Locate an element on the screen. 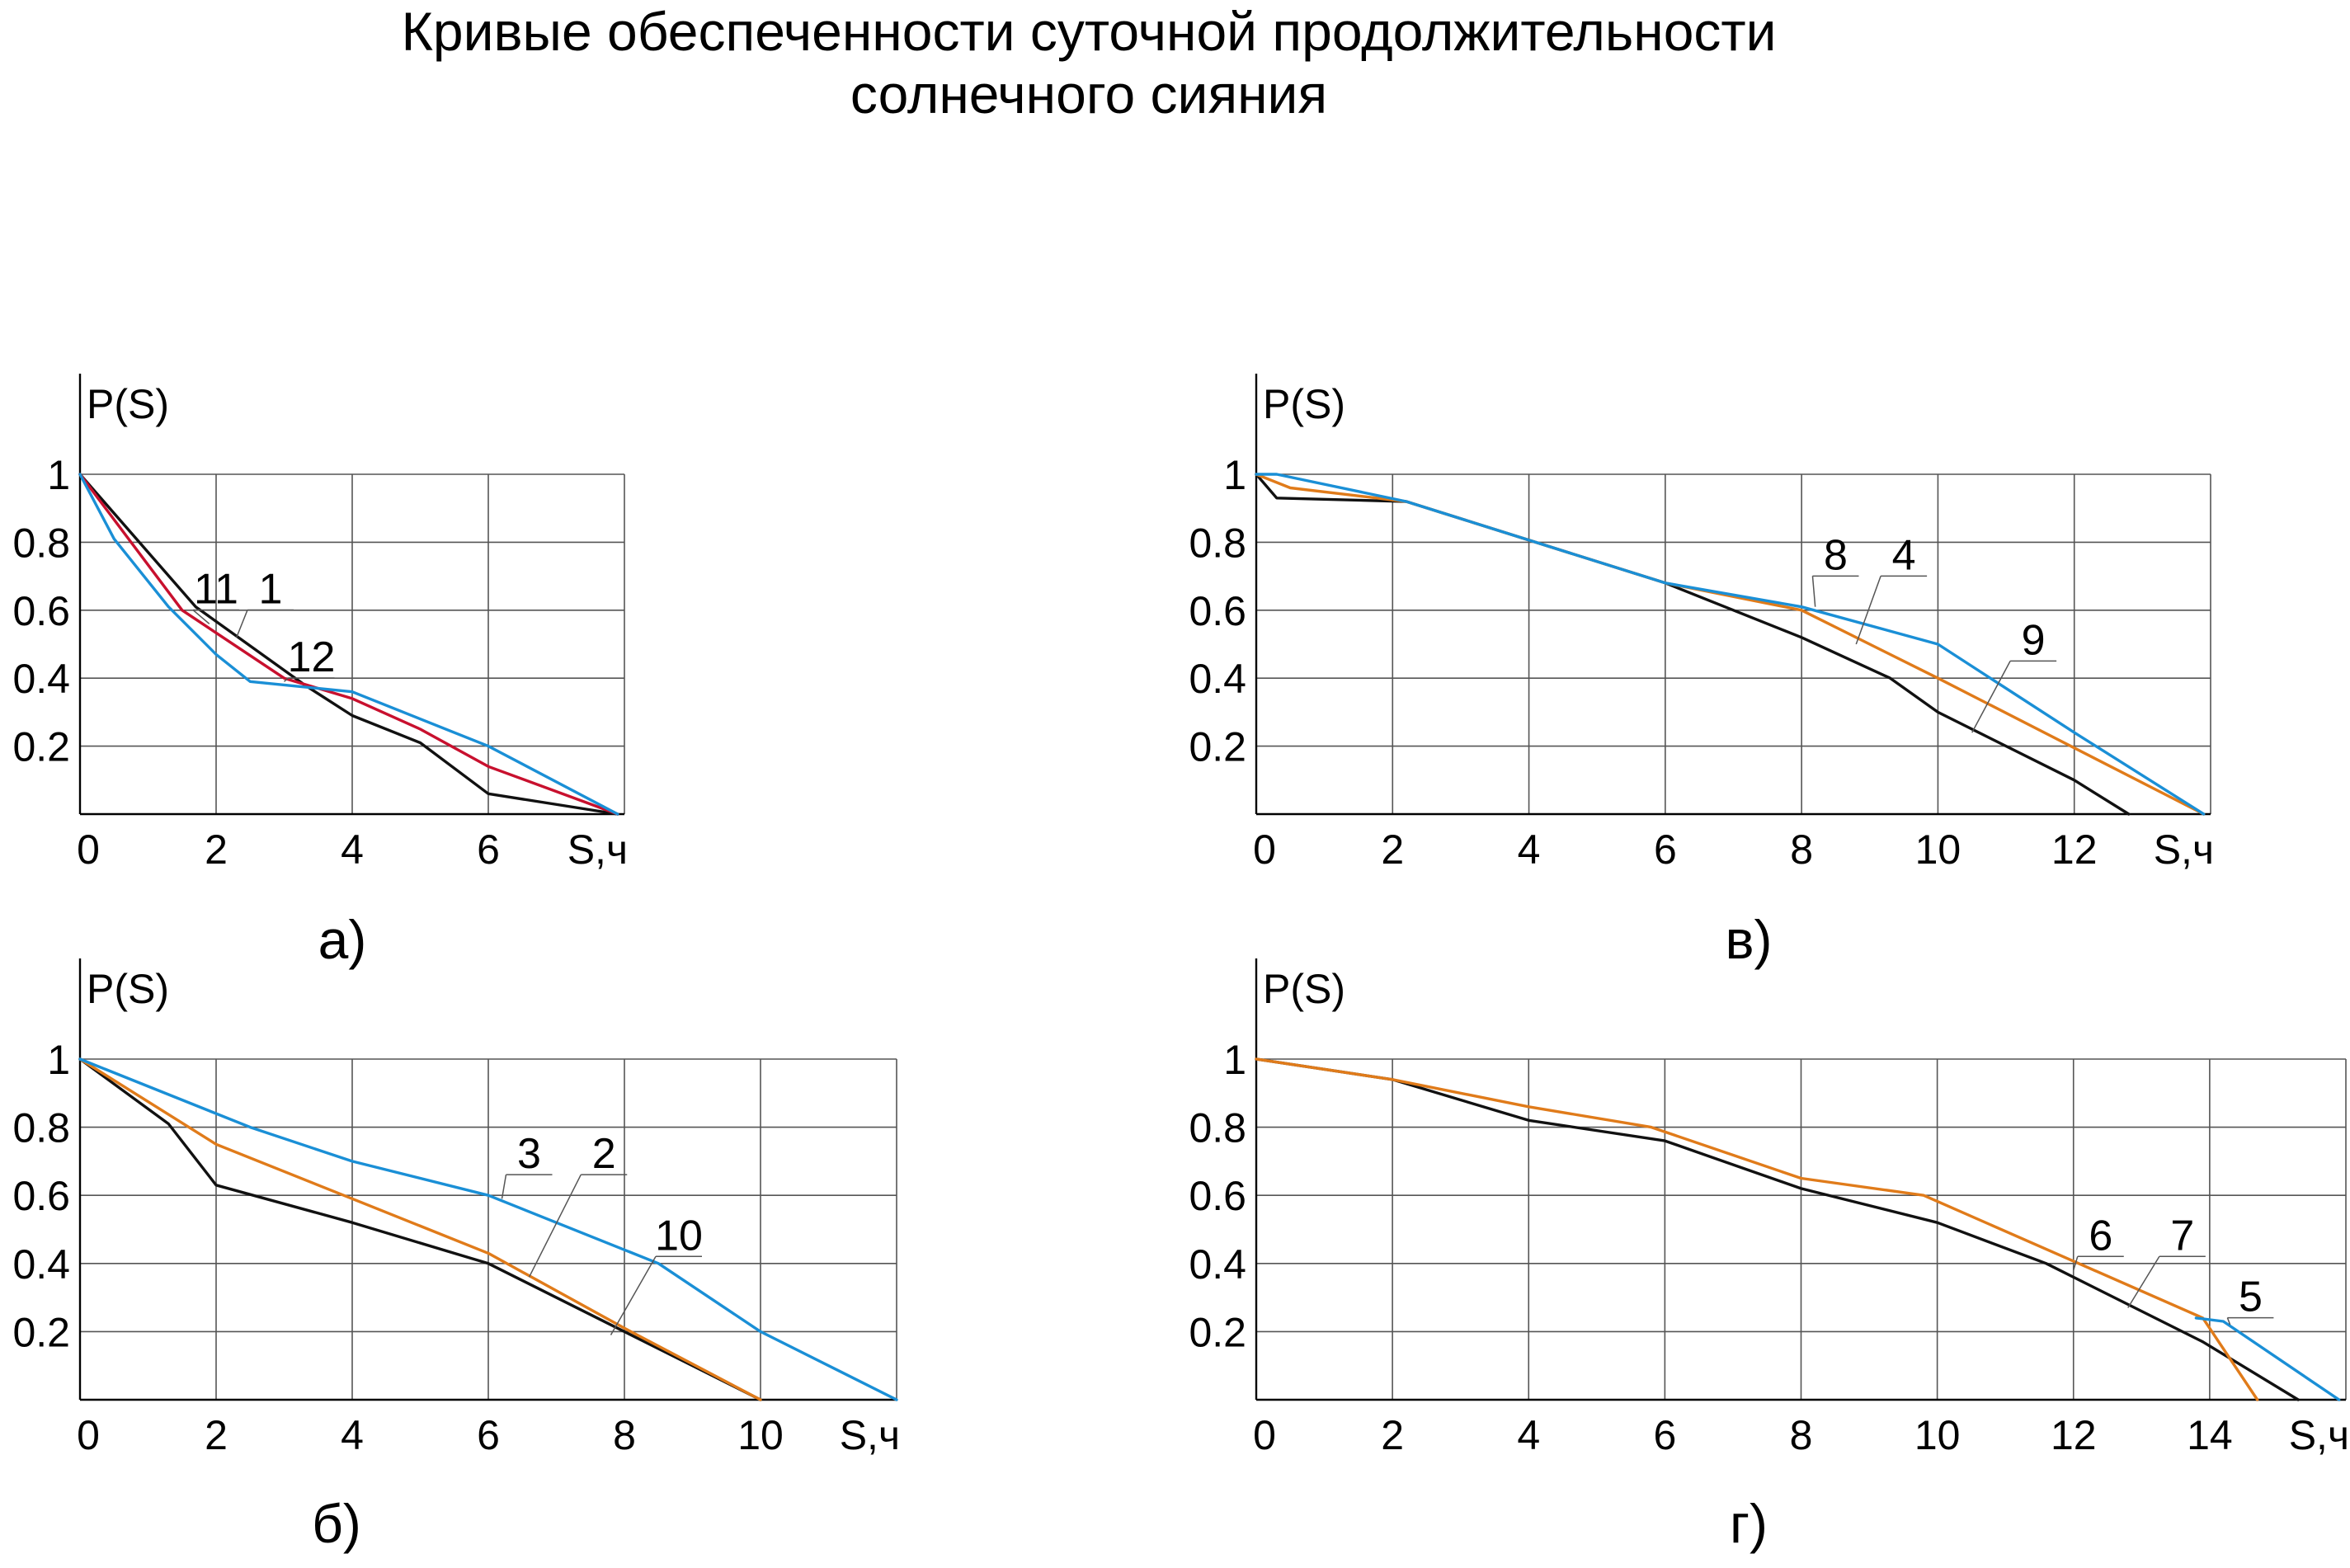  x-tick-label: 14 is located at coordinates (2210, 1435).